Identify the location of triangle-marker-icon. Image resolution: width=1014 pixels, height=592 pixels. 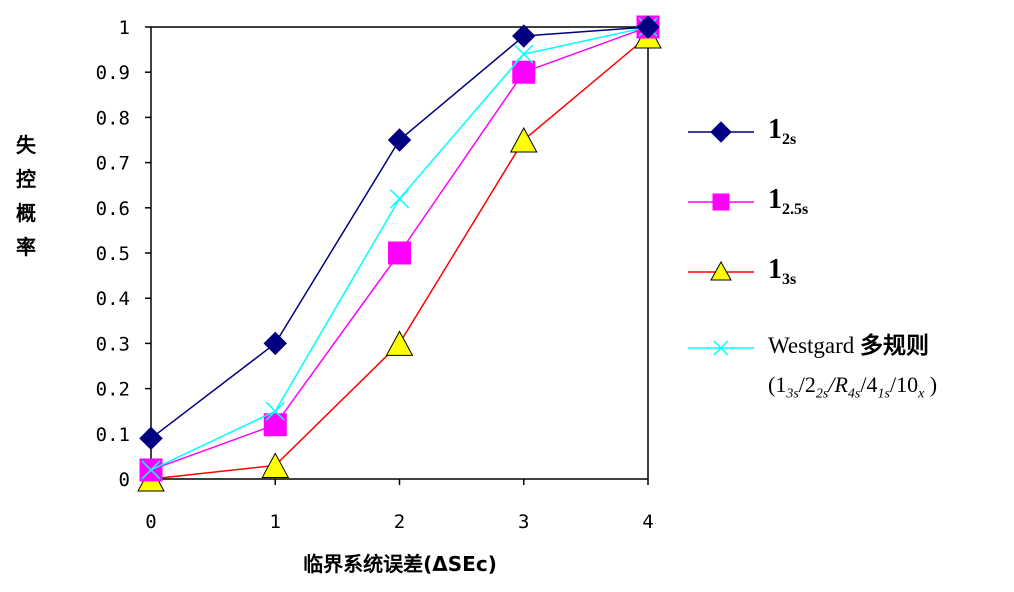
(721, 270).